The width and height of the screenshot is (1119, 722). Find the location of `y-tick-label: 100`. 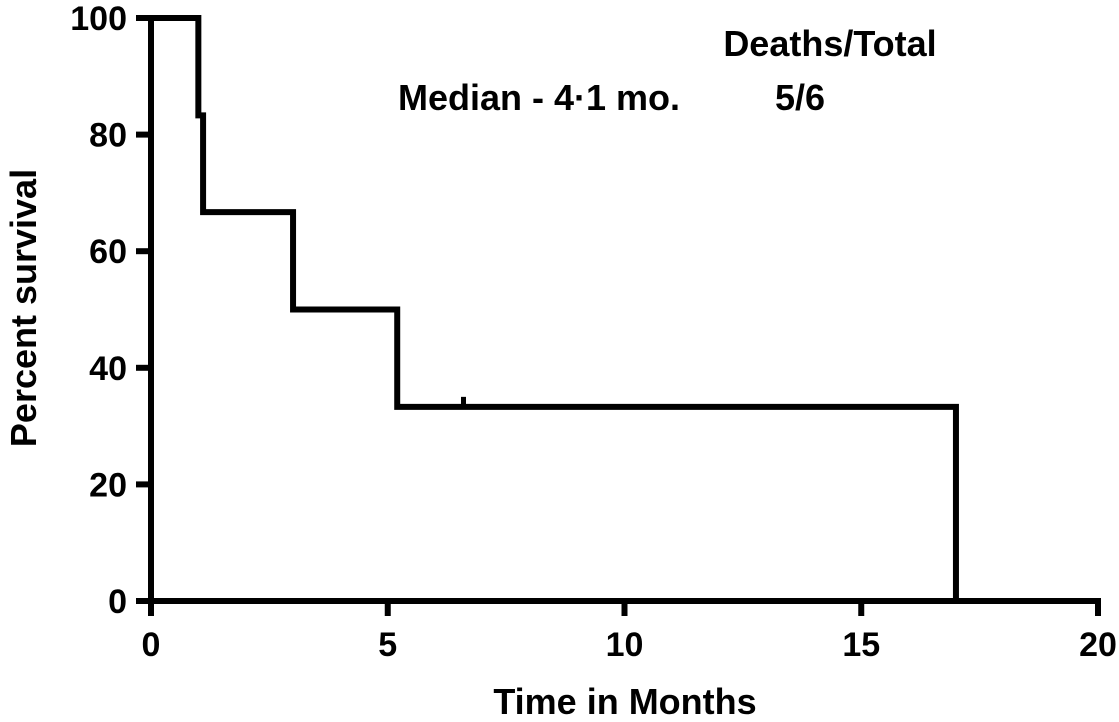

y-tick-label: 100 is located at coordinates (98, 19).